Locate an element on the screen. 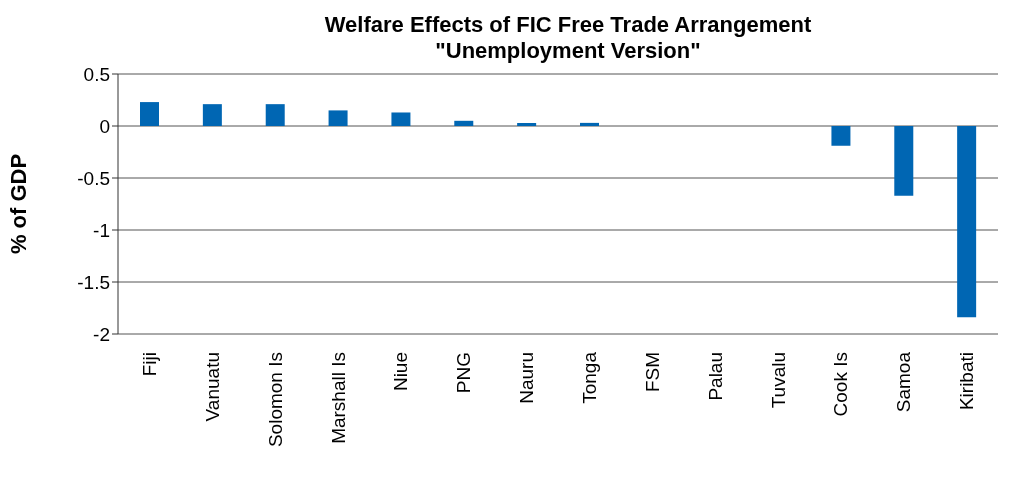 The height and width of the screenshot is (500, 1015). y-tick-label: 0.5 is located at coordinates (96, 74).